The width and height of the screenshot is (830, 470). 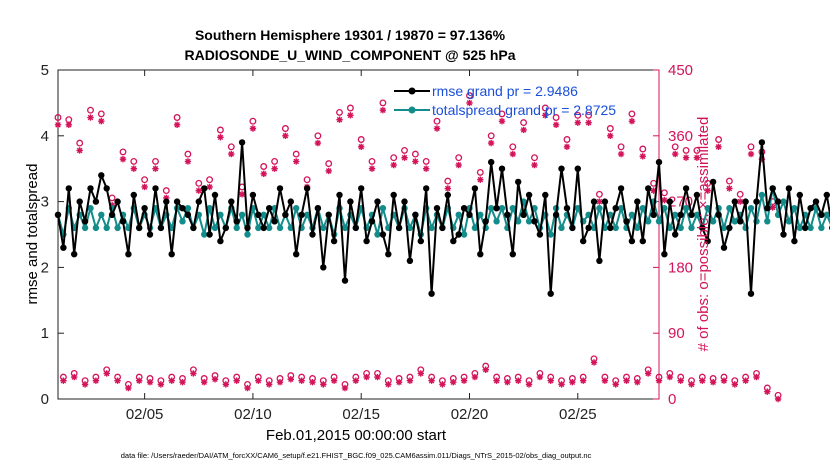 I want to click on right-y-tick-label: 90, so click(x=676, y=333).